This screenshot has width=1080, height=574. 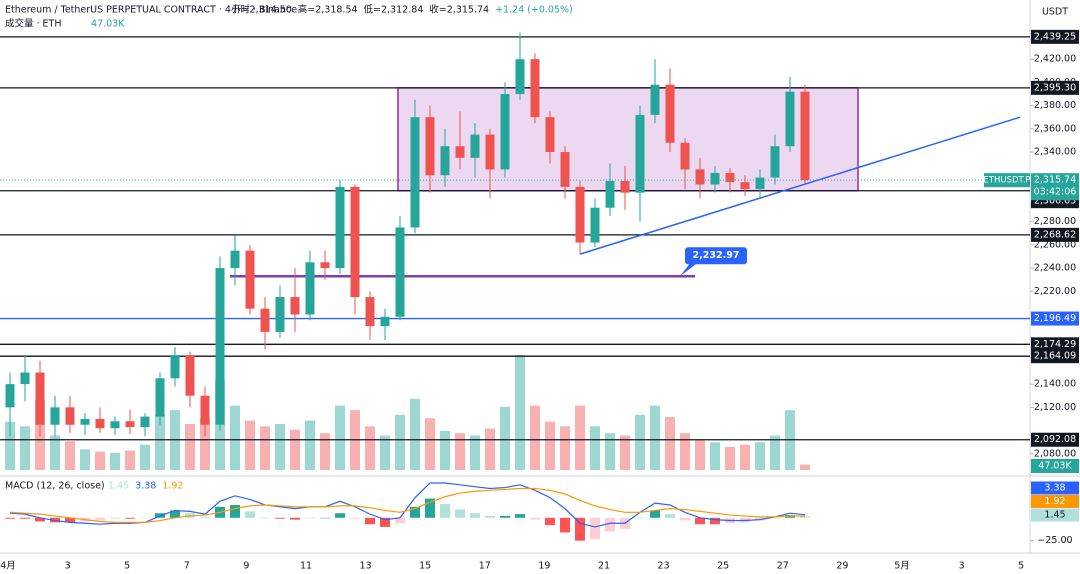 I want to click on ohlc-label: +1.24 (+0.05%), so click(x=534, y=10).